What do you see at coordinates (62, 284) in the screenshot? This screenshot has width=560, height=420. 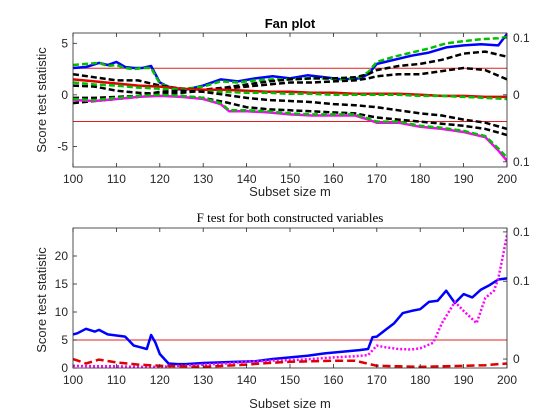 I see `y-tick-label: 15` at bounding box center [62, 284].